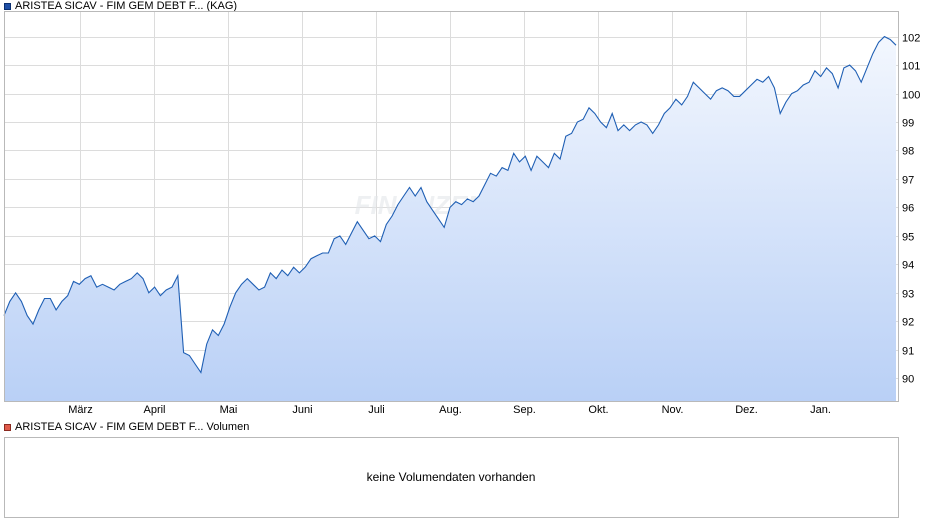  I want to click on y-tick-label: 92, so click(908, 323).